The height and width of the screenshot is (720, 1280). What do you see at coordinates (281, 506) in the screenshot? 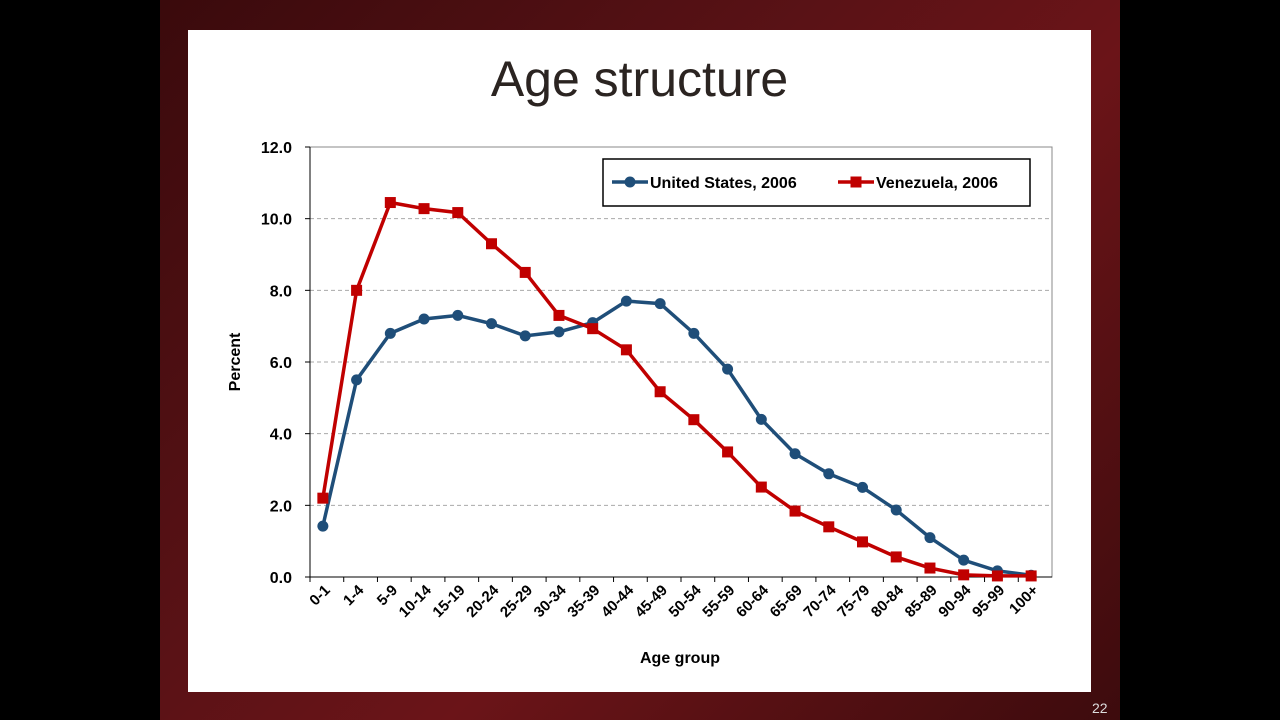
I see `y-tick-label: 2.0` at bounding box center [281, 506].